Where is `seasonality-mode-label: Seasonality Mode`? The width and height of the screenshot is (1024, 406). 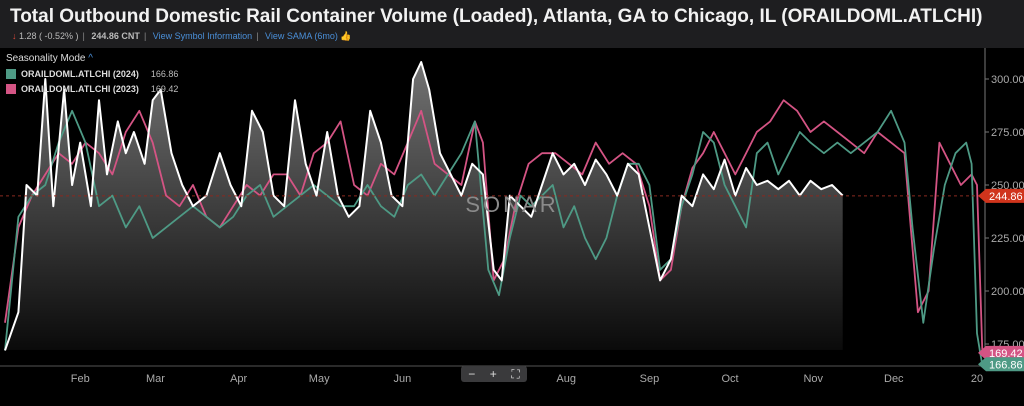 seasonality-mode-label: Seasonality Mode is located at coordinates (46, 58).